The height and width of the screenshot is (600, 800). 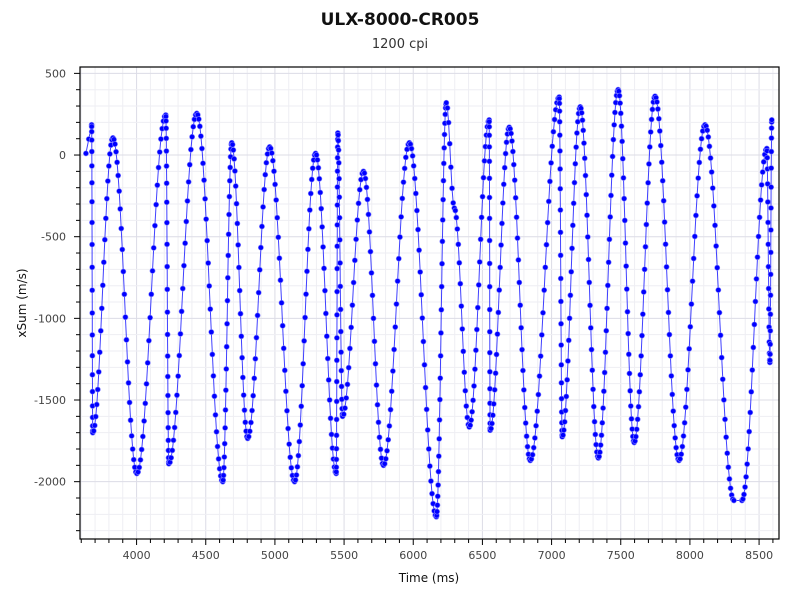 What do you see at coordinates (400, 20) in the screenshot?
I see `chart-title: ULX-8000-CR005` at bounding box center [400, 20].